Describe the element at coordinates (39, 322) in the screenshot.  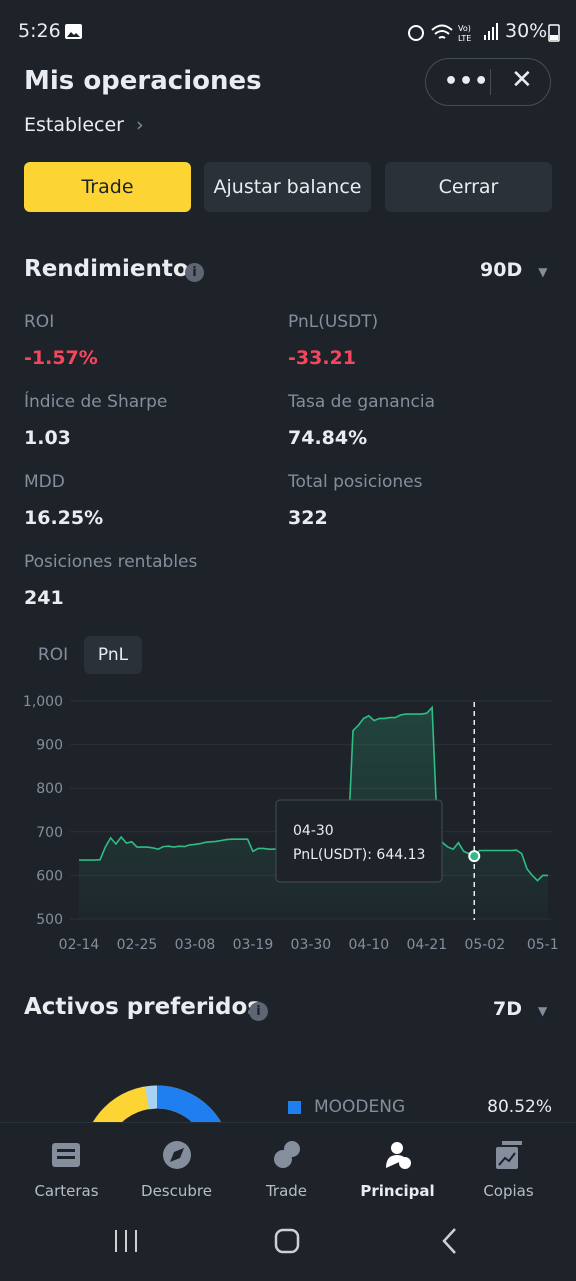
I see `stat-label: ROI` at that location.